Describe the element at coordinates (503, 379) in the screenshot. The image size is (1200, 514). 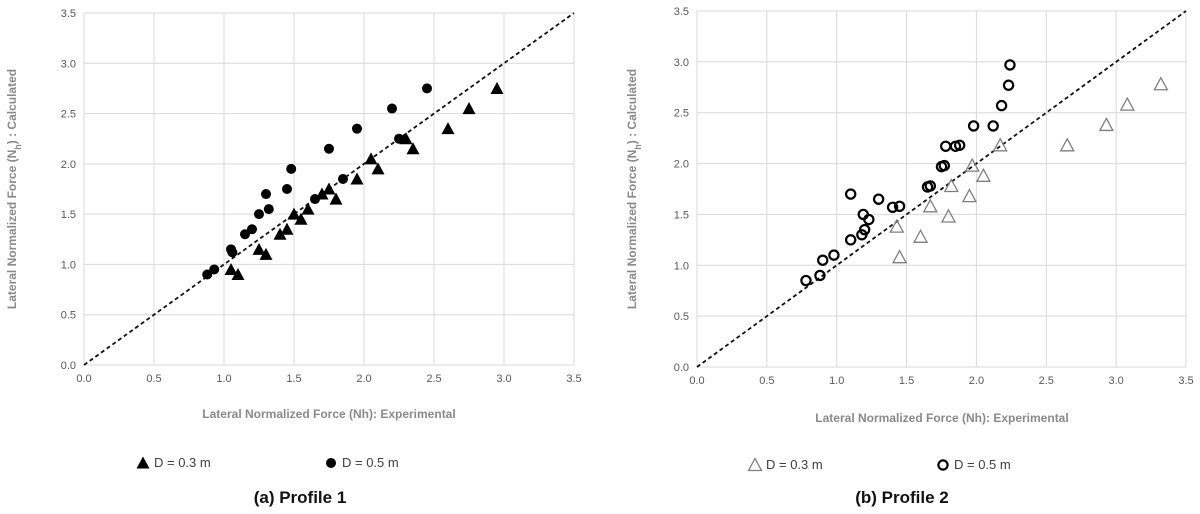
I see `x-tick-label: 3.0` at that location.